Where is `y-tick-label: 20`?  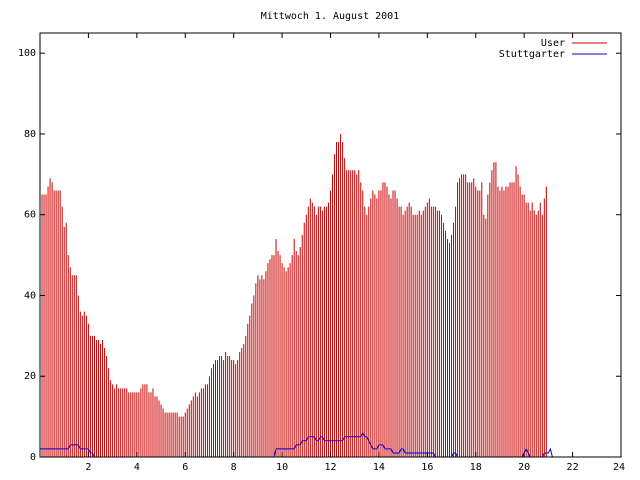 y-tick-label: 20 is located at coordinates (30, 376).